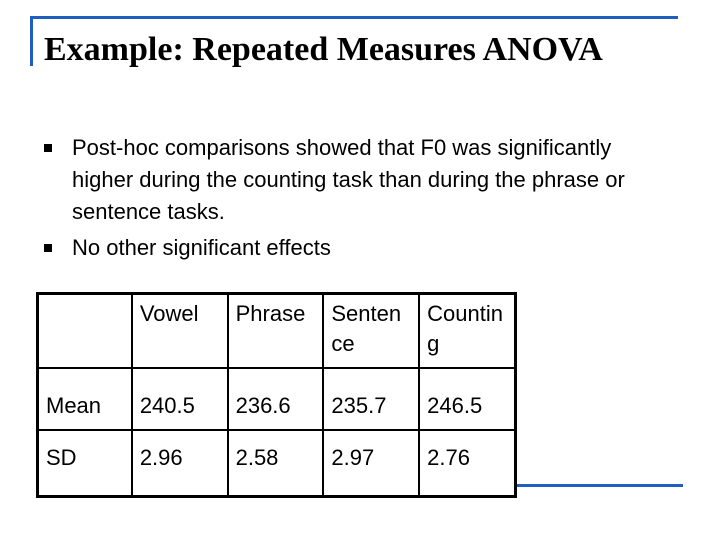 The width and height of the screenshot is (720, 540). Describe the element at coordinates (84, 399) in the screenshot. I see `row-label: Mean` at that location.